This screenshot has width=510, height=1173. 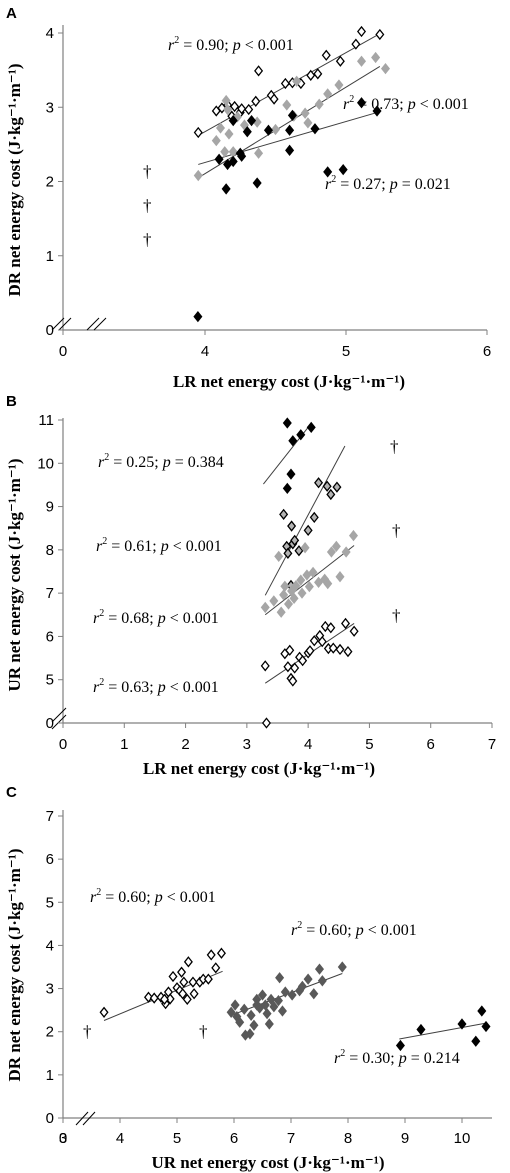 I want to click on y-tick-label: 5, so click(x=50, y=902).